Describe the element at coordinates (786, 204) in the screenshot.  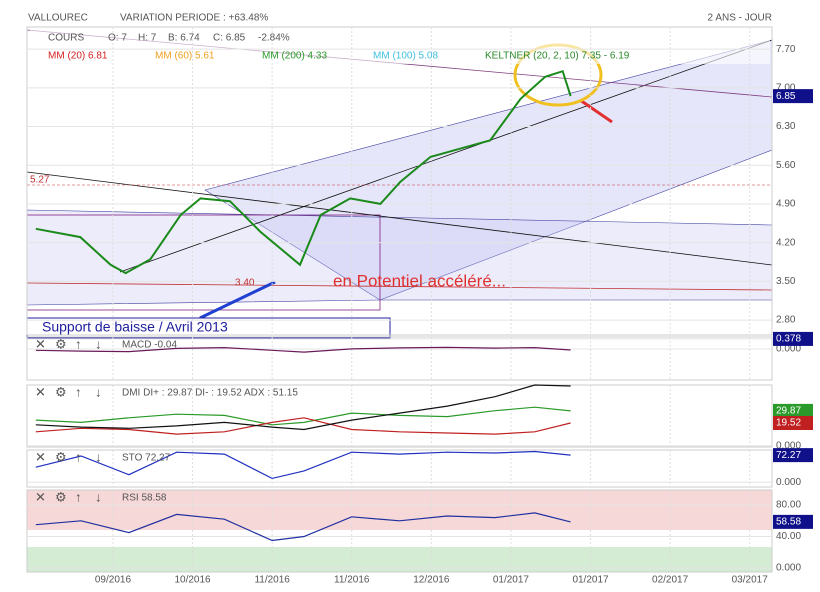
I see `y-tick-label: 4.90` at that location.